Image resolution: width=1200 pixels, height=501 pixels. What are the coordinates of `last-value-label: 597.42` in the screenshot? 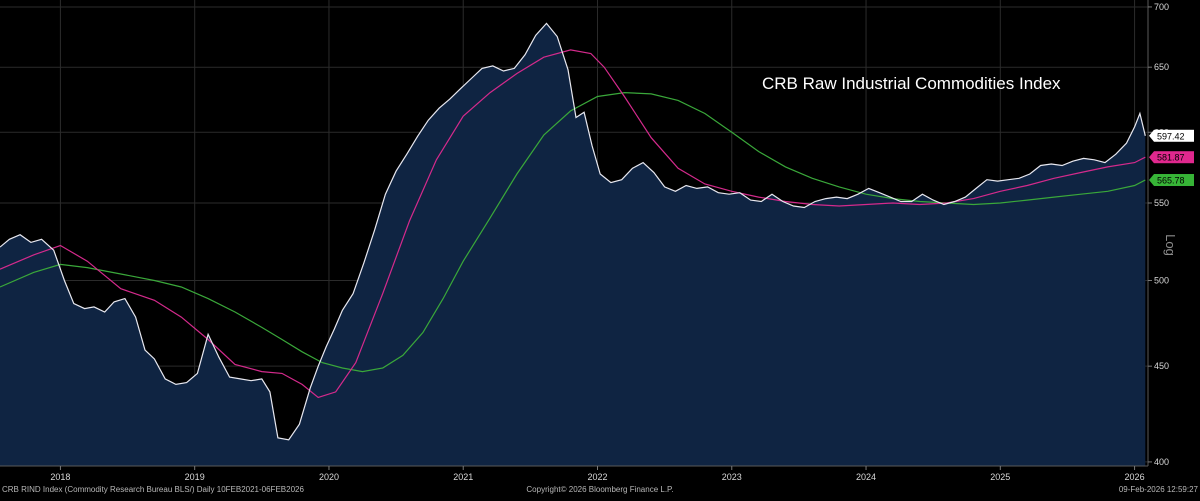 It's located at (1171, 136).